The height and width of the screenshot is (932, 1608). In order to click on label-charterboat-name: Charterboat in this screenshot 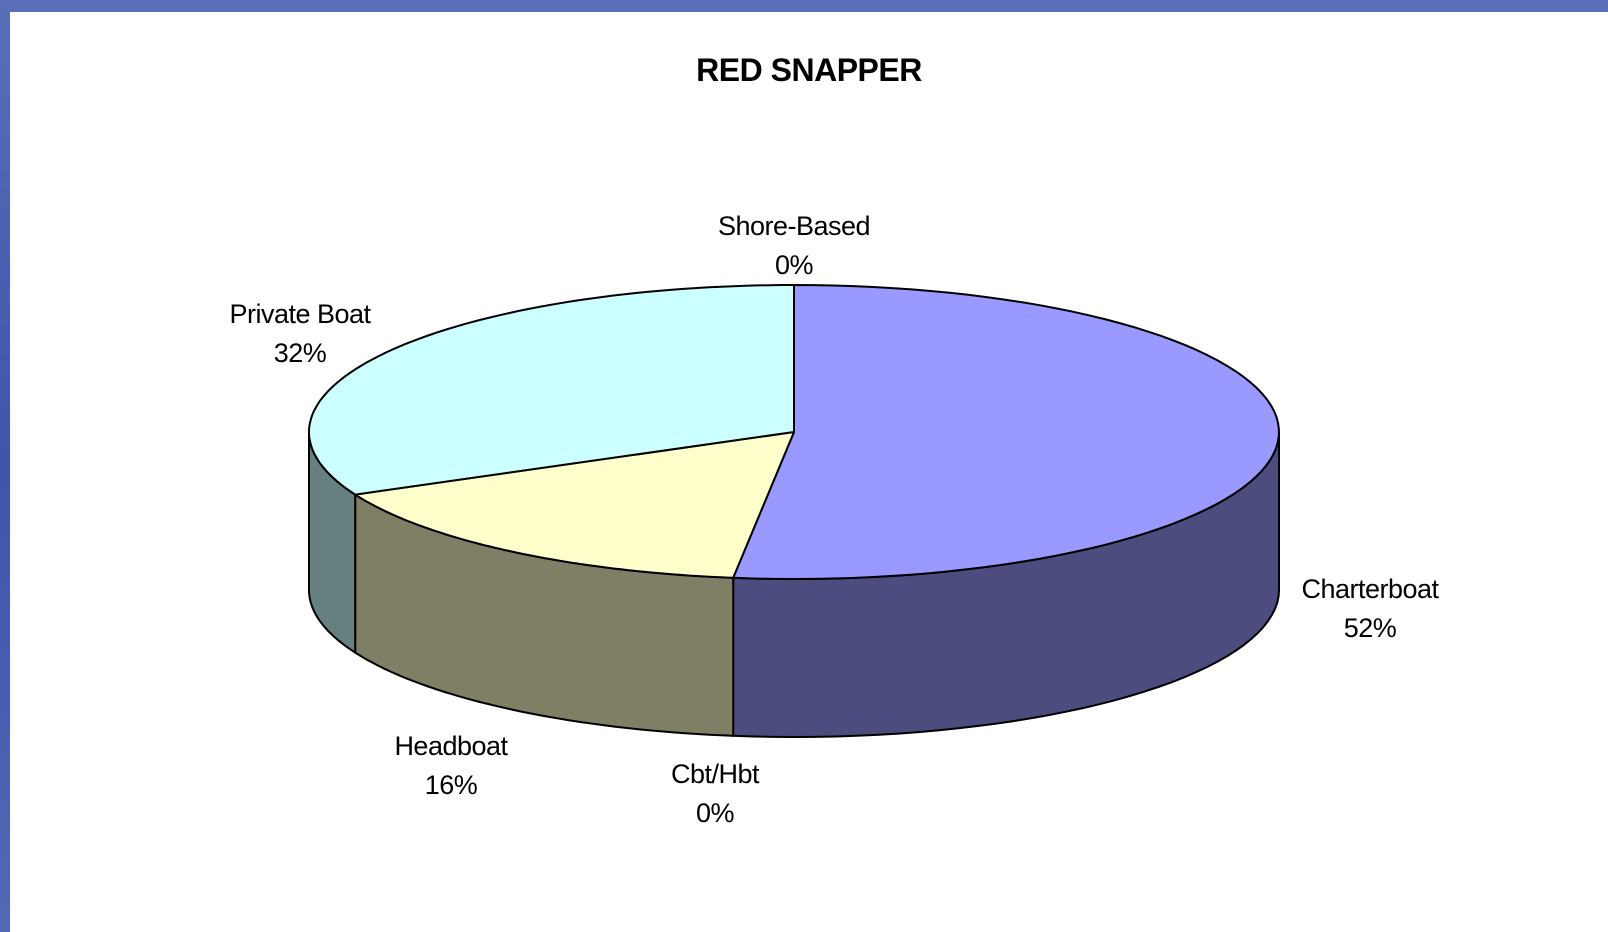, I will do `click(1370, 589)`.